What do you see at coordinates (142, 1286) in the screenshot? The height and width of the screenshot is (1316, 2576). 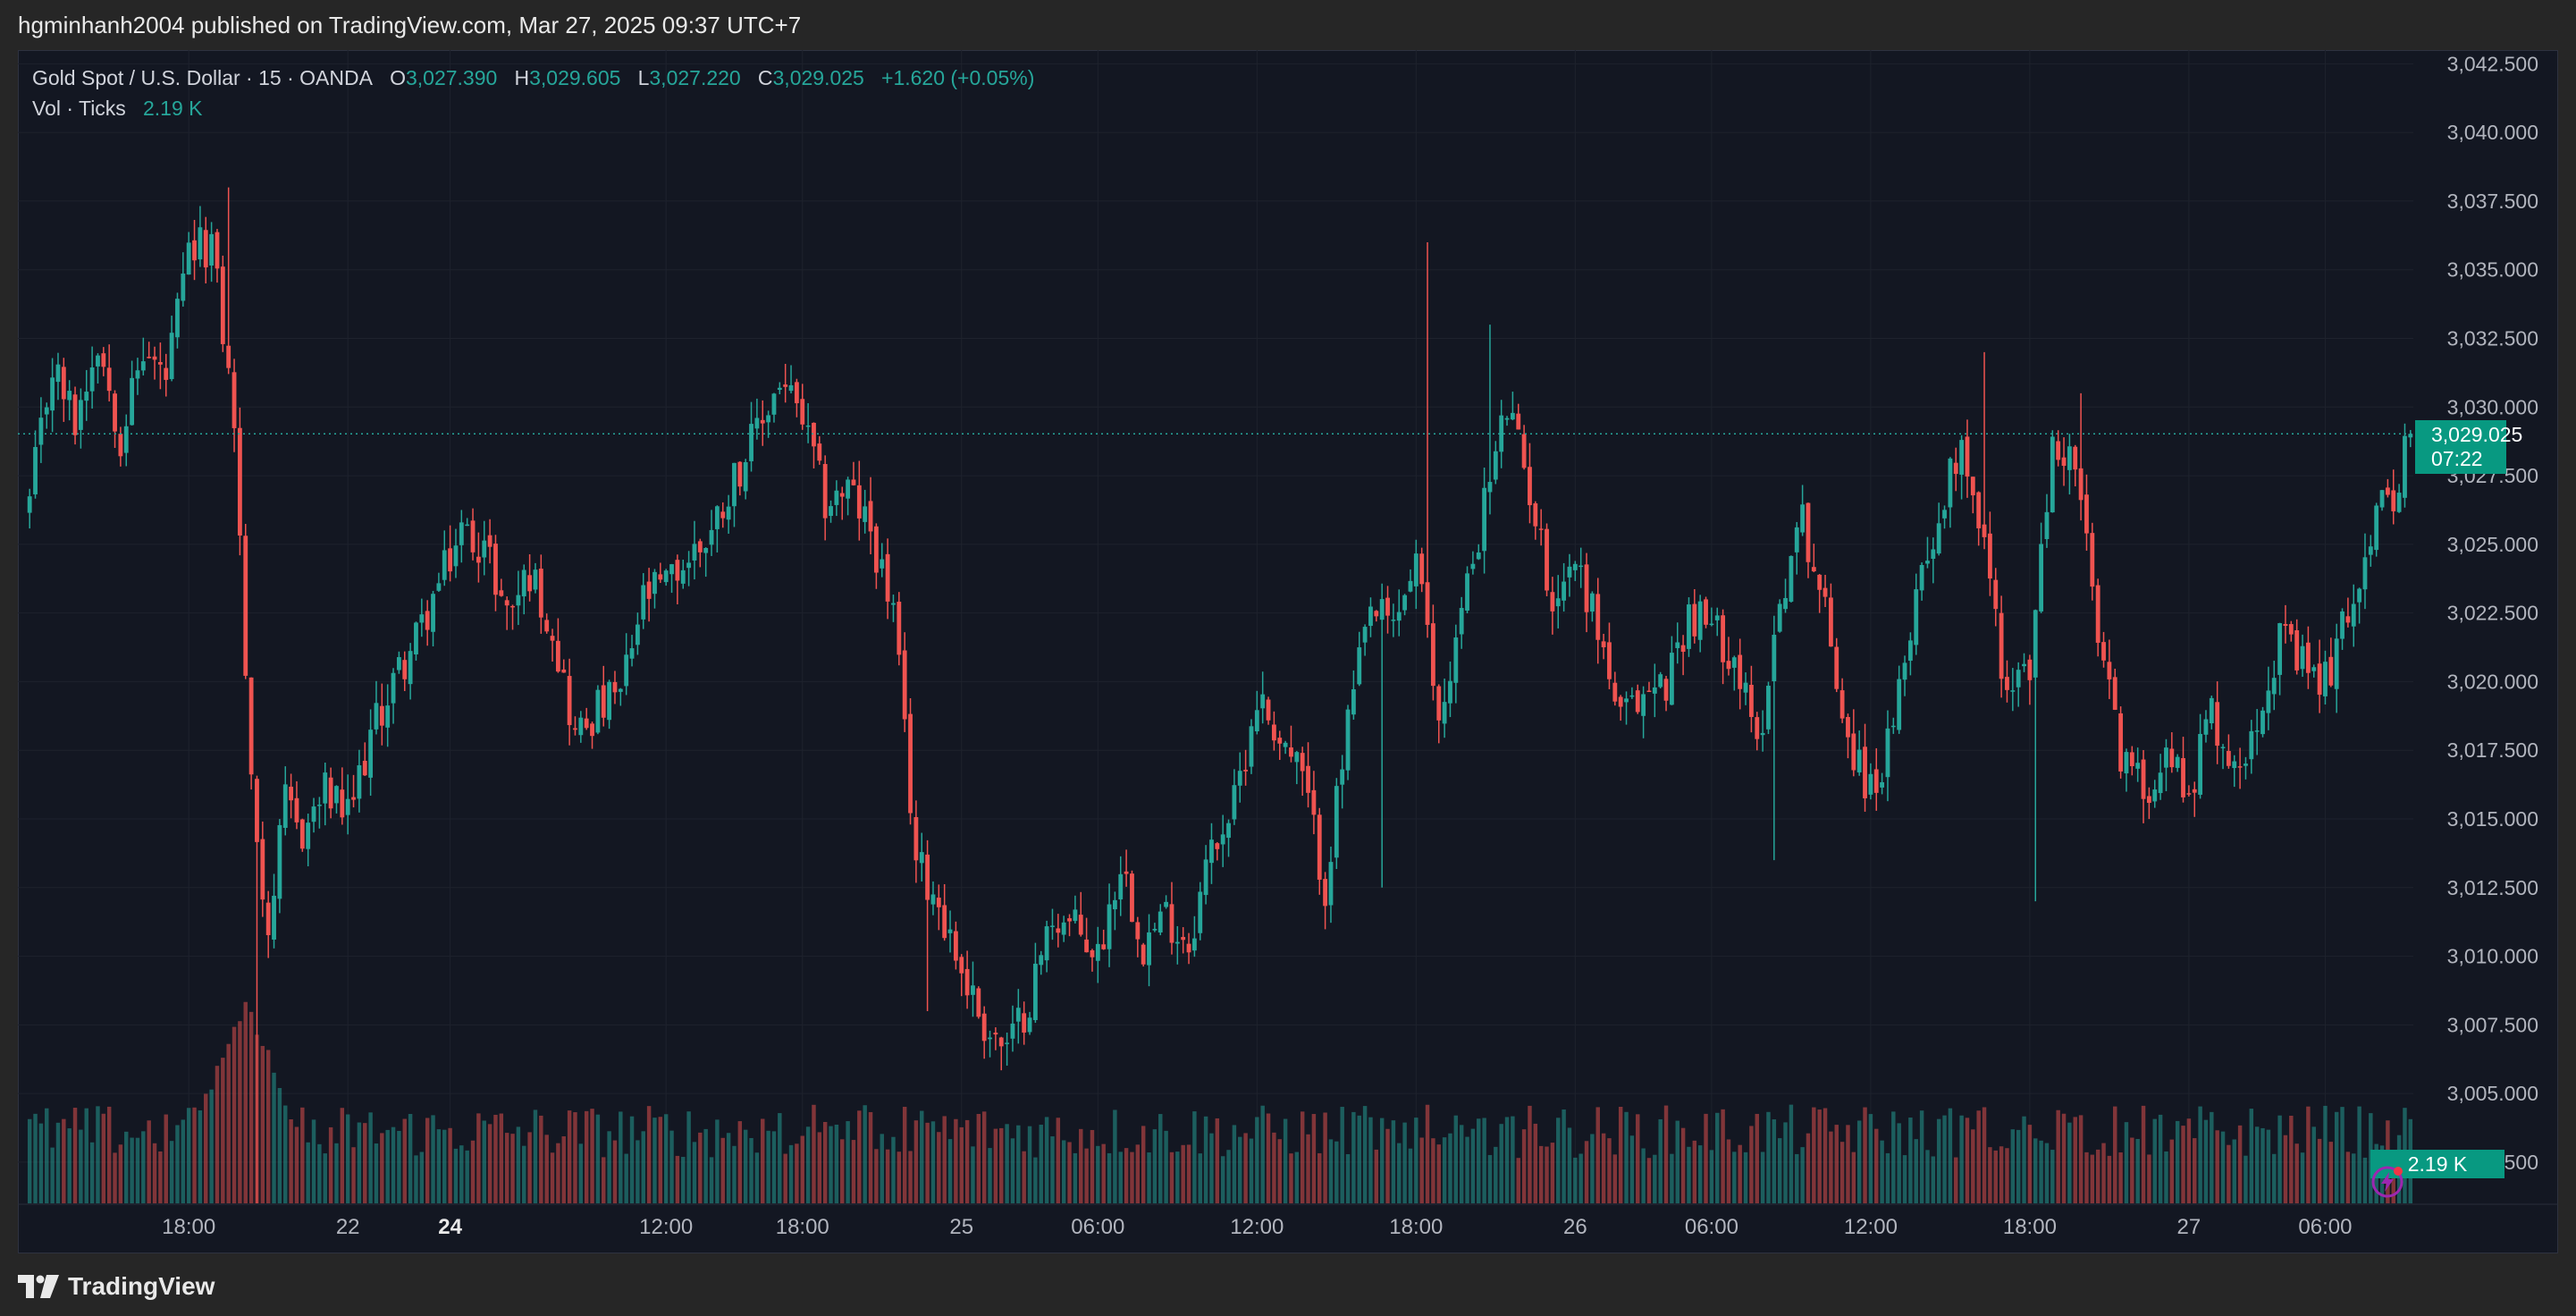 I see `footer-brand: TradingView` at bounding box center [142, 1286].